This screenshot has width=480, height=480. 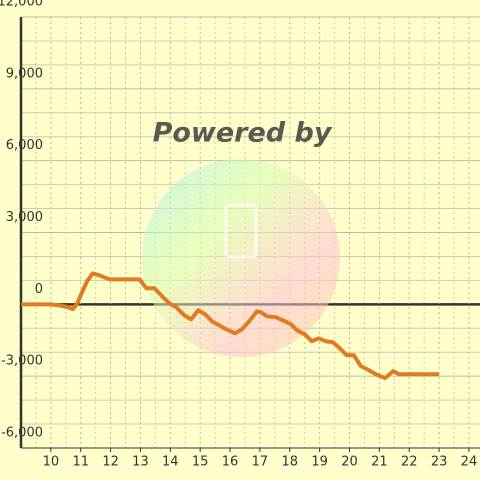 What do you see at coordinates (243, 133) in the screenshot?
I see `watermark-text: Powered by` at bounding box center [243, 133].